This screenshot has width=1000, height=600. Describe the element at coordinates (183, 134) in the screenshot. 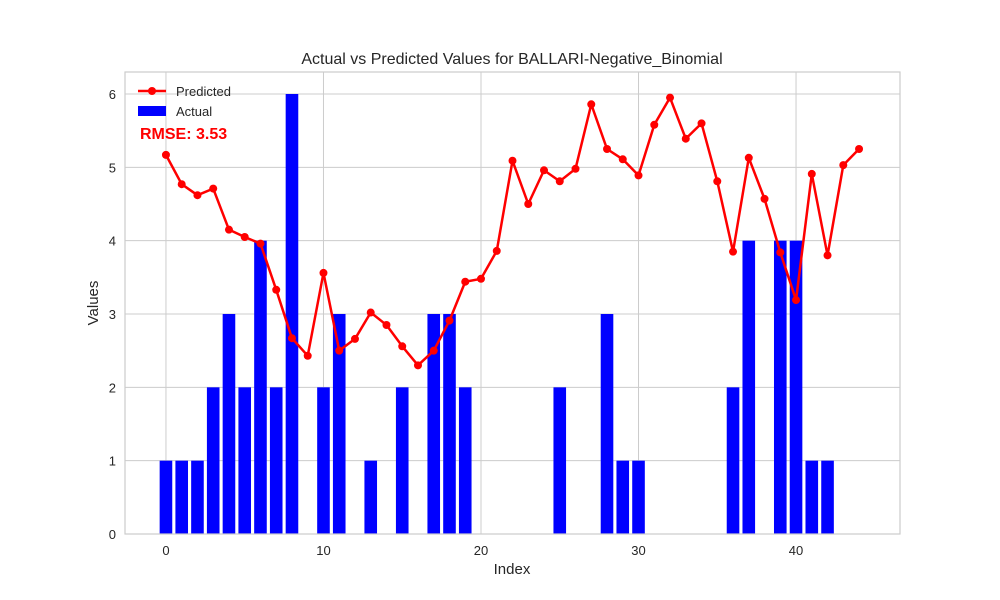

I see `rmse-annotation: RMSE: 3.53` at that location.